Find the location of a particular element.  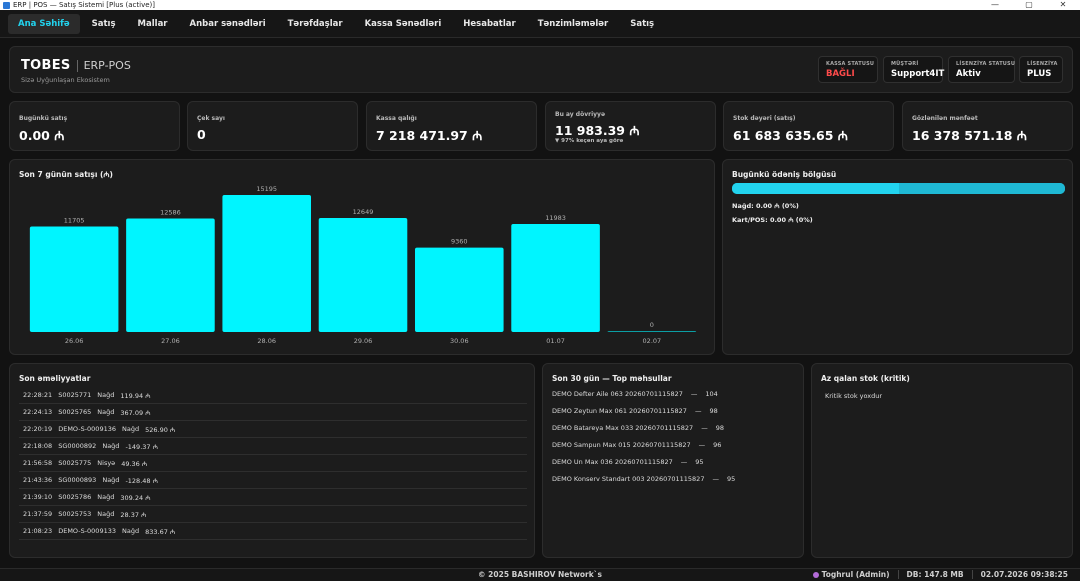

transaction-amount: 833.67 ₼ is located at coordinates (160, 531).